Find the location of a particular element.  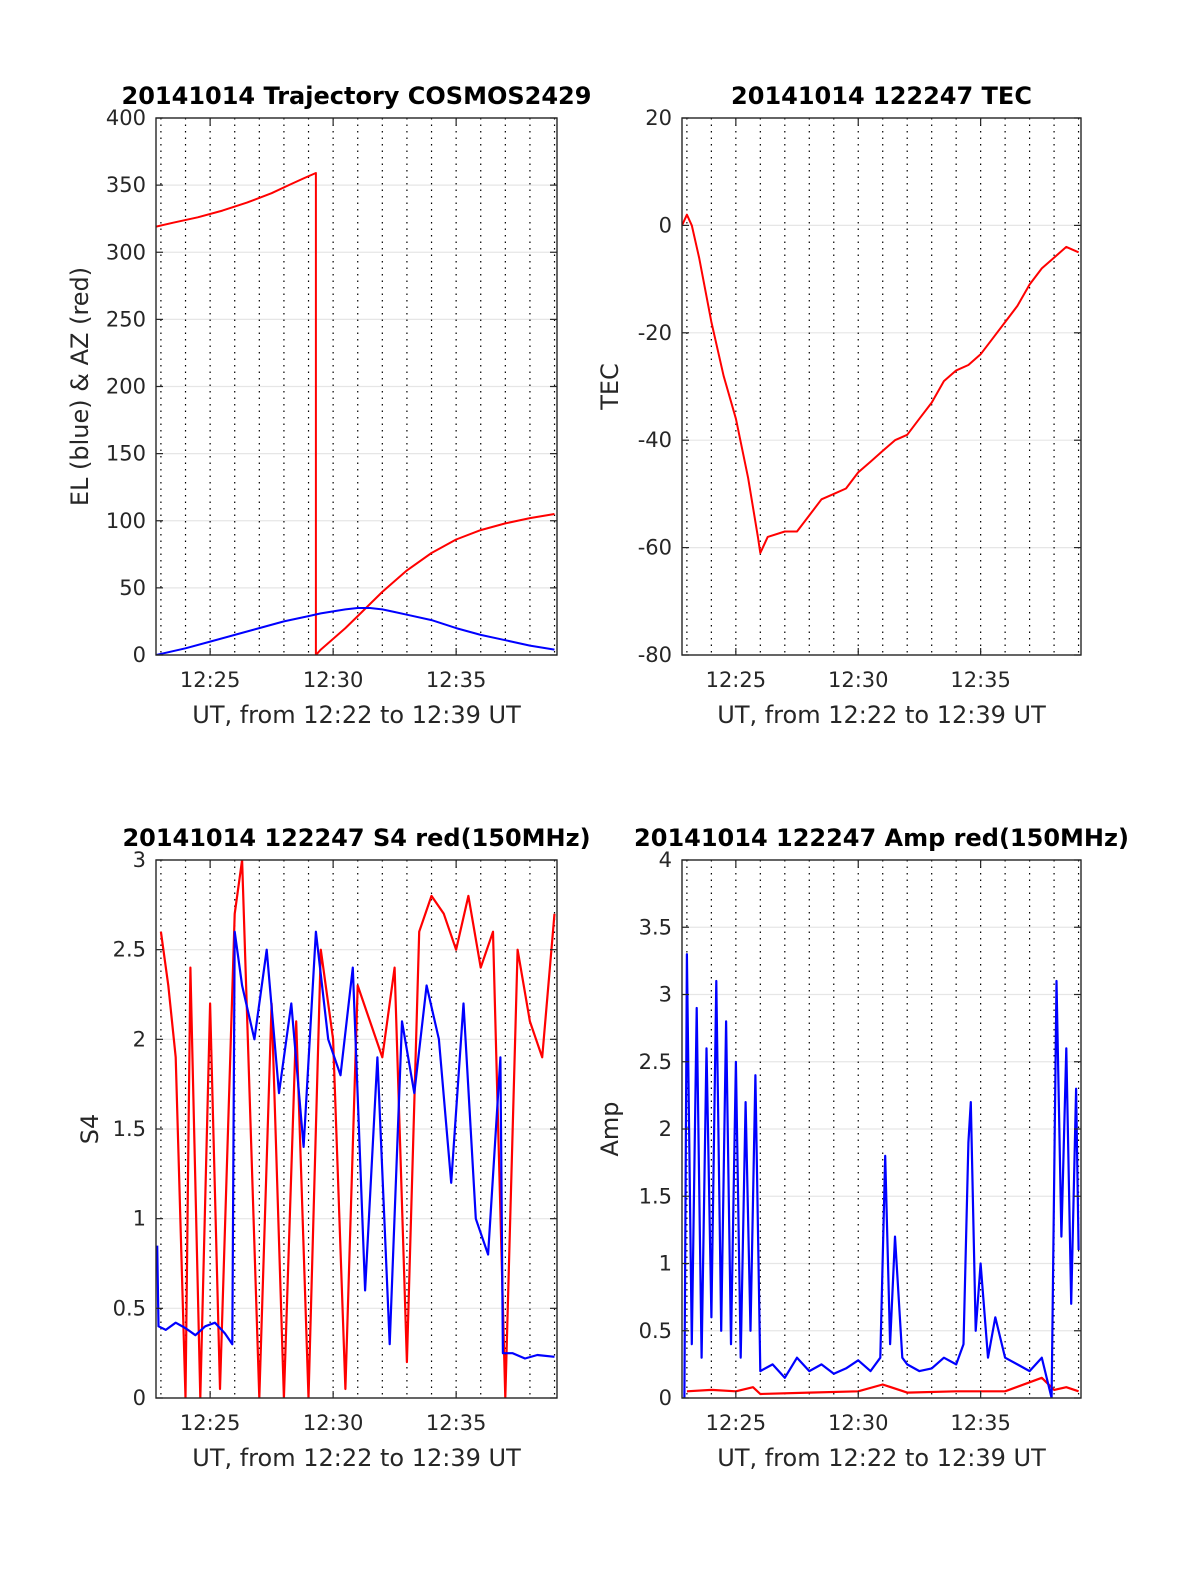

y-tick-label: 350 is located at coordinates (126, 185).